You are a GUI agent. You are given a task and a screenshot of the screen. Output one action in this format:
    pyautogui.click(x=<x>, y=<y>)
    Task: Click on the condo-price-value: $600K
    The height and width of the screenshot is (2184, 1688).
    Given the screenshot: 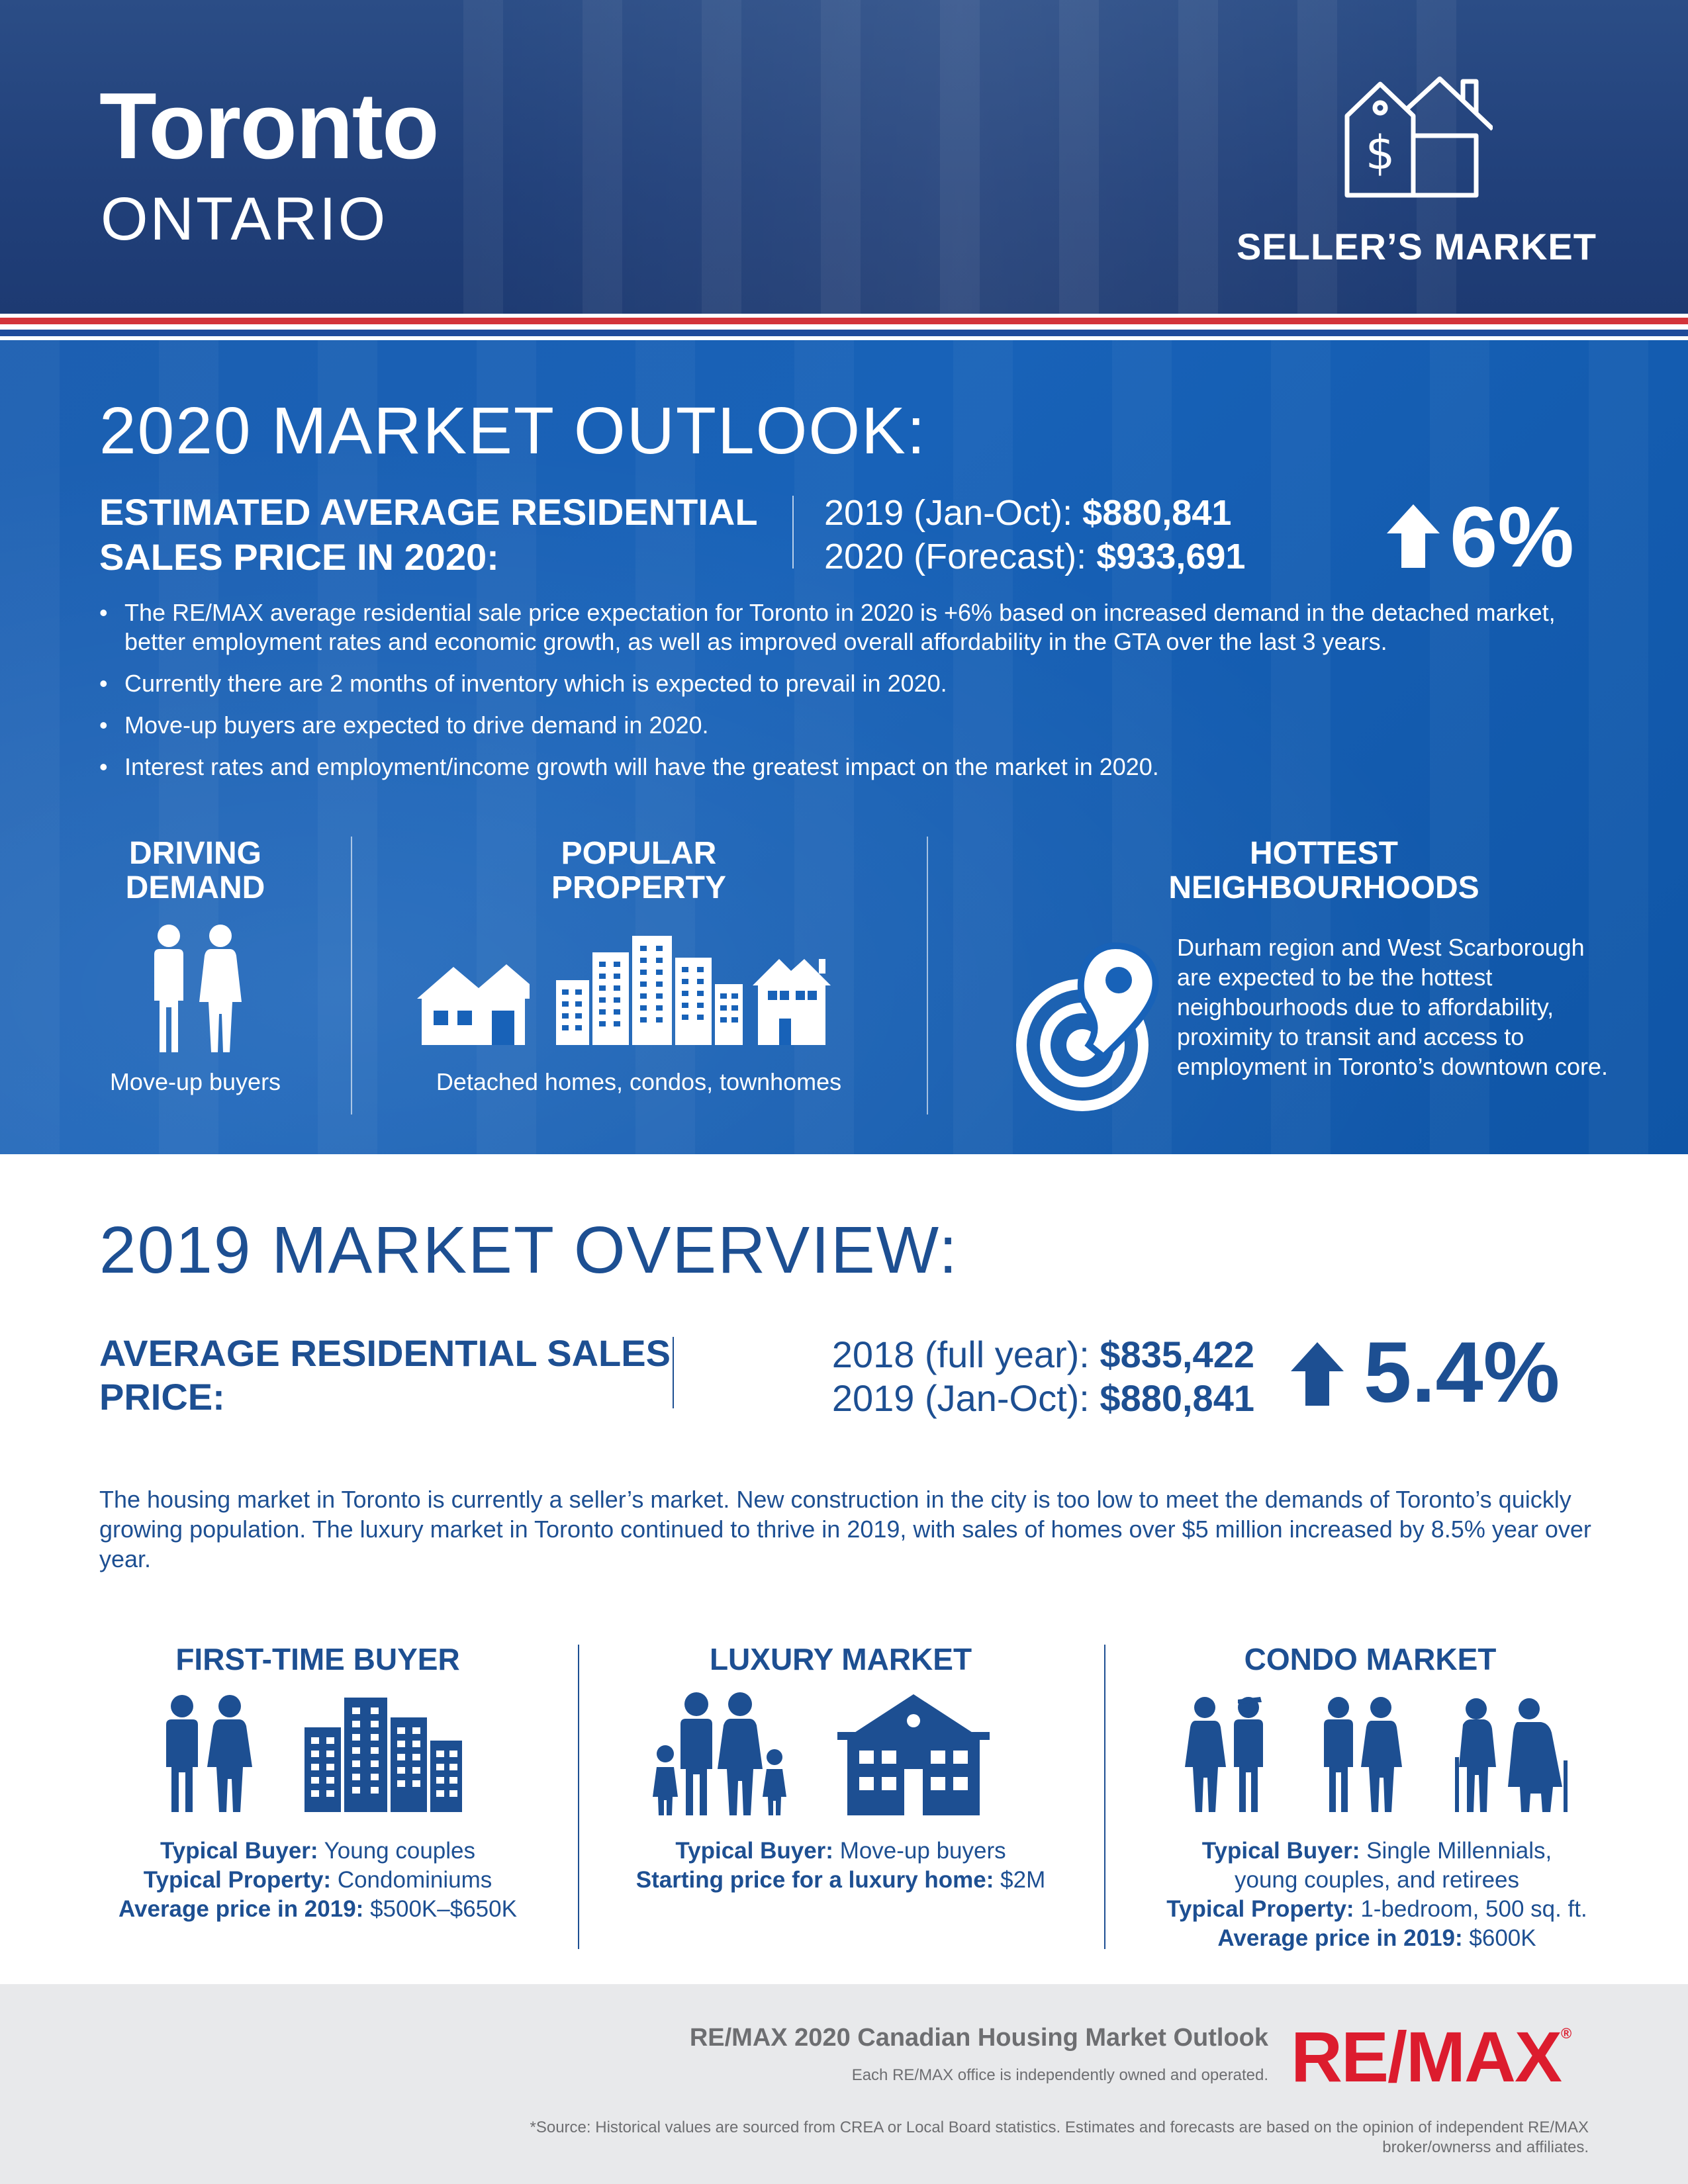 What is the action you would take?
    pyautogui.click(x=1502, y=1938)
    